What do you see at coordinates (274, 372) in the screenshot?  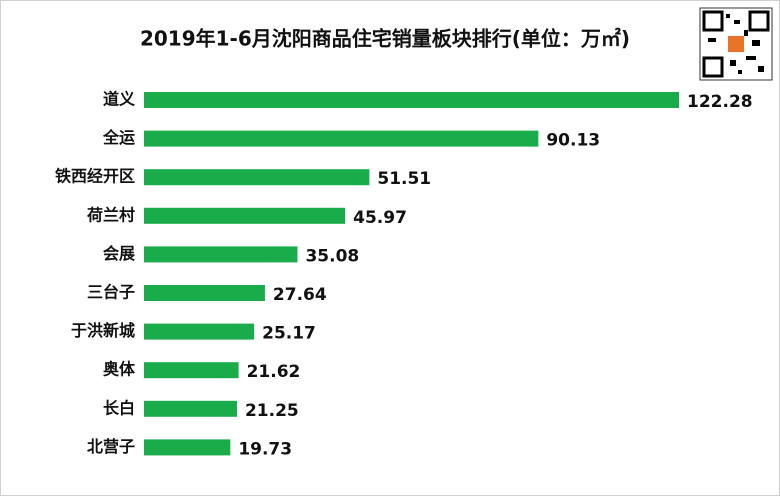 I see `value-label: 21.62` at bounding box center [274, 372].